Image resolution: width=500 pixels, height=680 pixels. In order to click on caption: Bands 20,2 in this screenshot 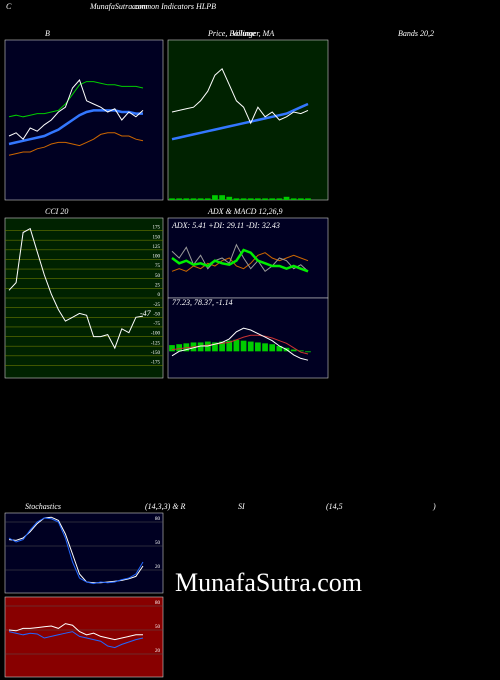, I will do `click(416, 33)`.